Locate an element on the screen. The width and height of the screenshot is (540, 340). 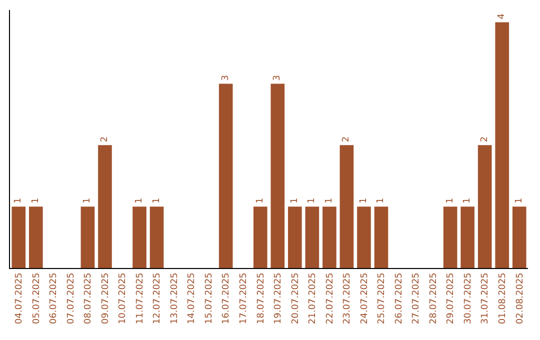
x-tick-label: 01.08.2025 is located at coordinates (503, 298).